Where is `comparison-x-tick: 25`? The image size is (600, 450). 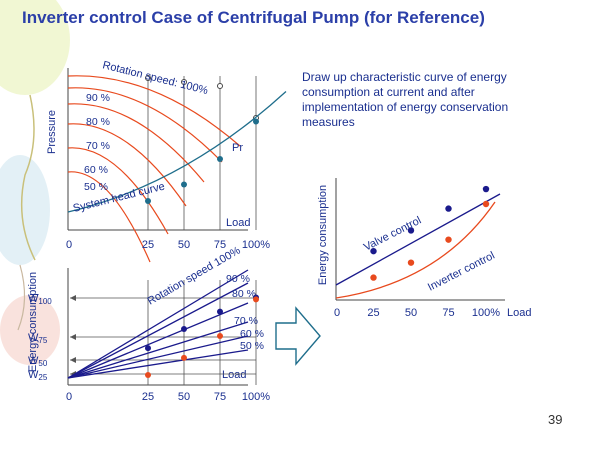 comparison-x-tick: 25 is located at coordinates (373, 313).